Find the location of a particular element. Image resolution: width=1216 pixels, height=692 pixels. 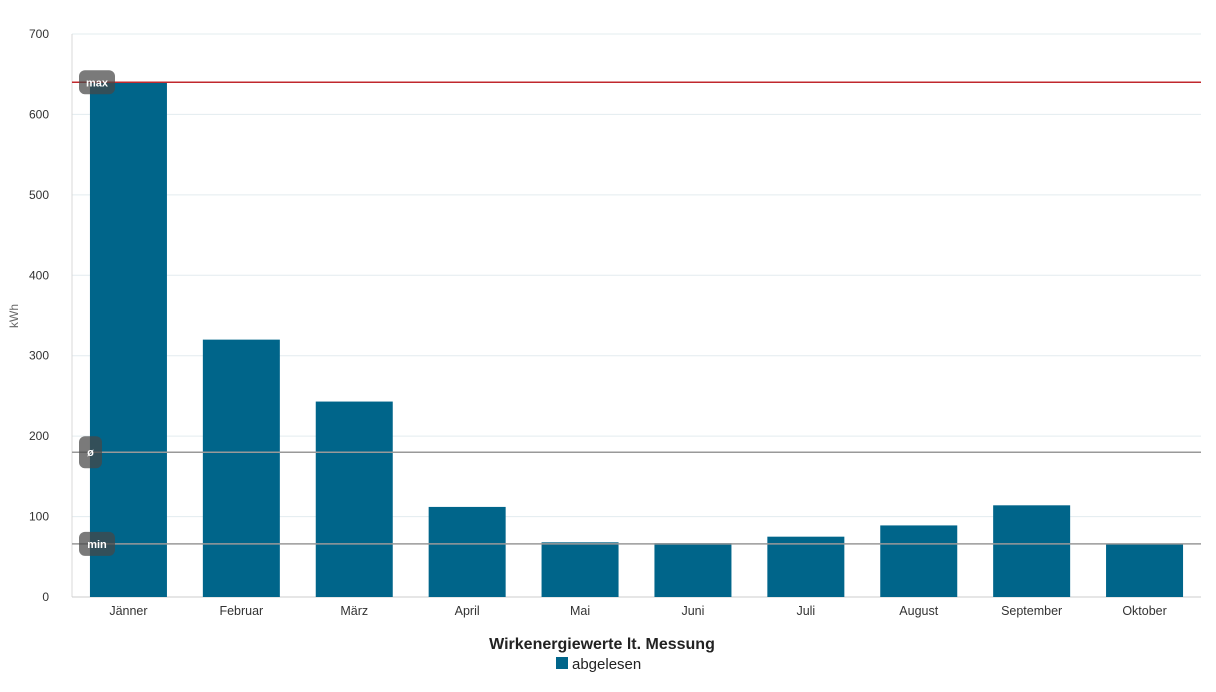

x-tick-label: Oktober is located at coordinates (1144, 611).